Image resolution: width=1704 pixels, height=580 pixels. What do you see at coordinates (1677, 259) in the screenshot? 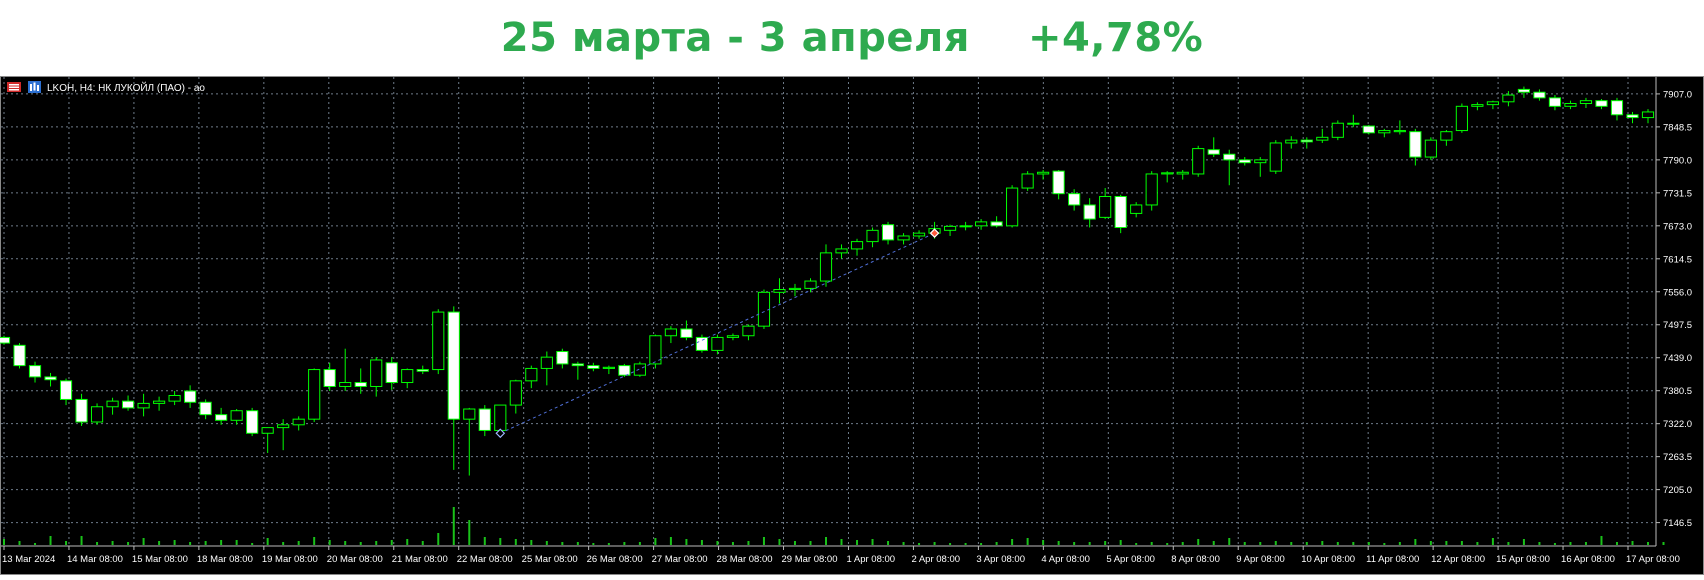
I see `price-tick-label: 7614.5` at bounding box center [1677, 259].